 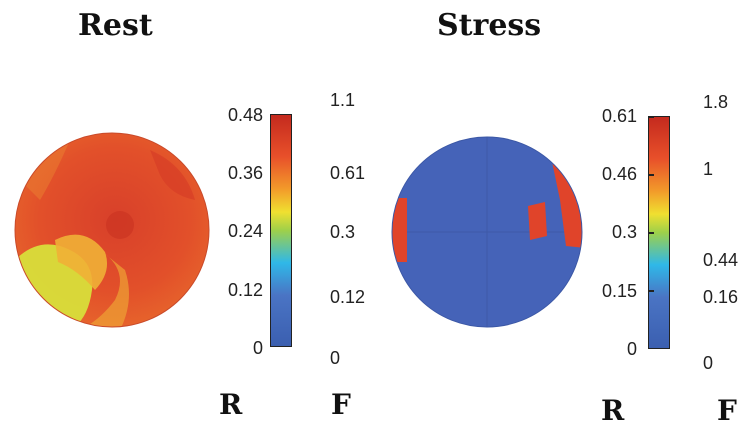 What do you see at coordinates (348, 297) in the screenshot?
I see `rest-f-tick-3: 0.12` at bounding box center [348, 297].